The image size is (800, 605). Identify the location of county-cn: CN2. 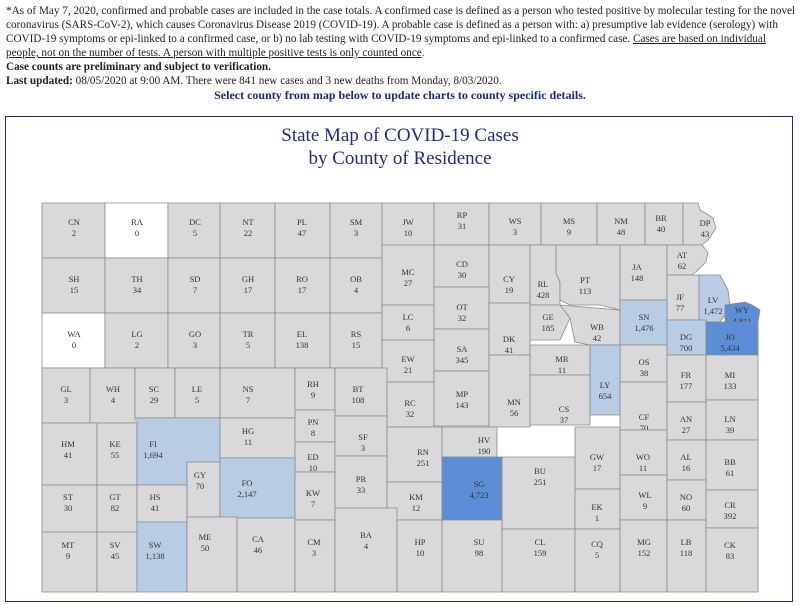
(73, 230).